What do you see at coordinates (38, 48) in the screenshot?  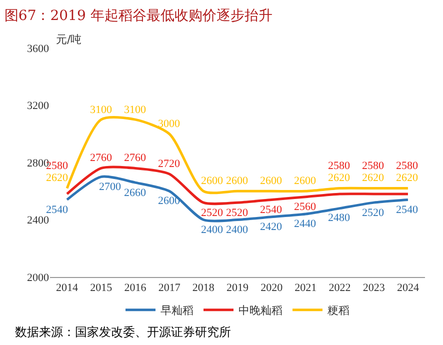 I see `y-tick-label: 3600` at bounding box center [38, 48].